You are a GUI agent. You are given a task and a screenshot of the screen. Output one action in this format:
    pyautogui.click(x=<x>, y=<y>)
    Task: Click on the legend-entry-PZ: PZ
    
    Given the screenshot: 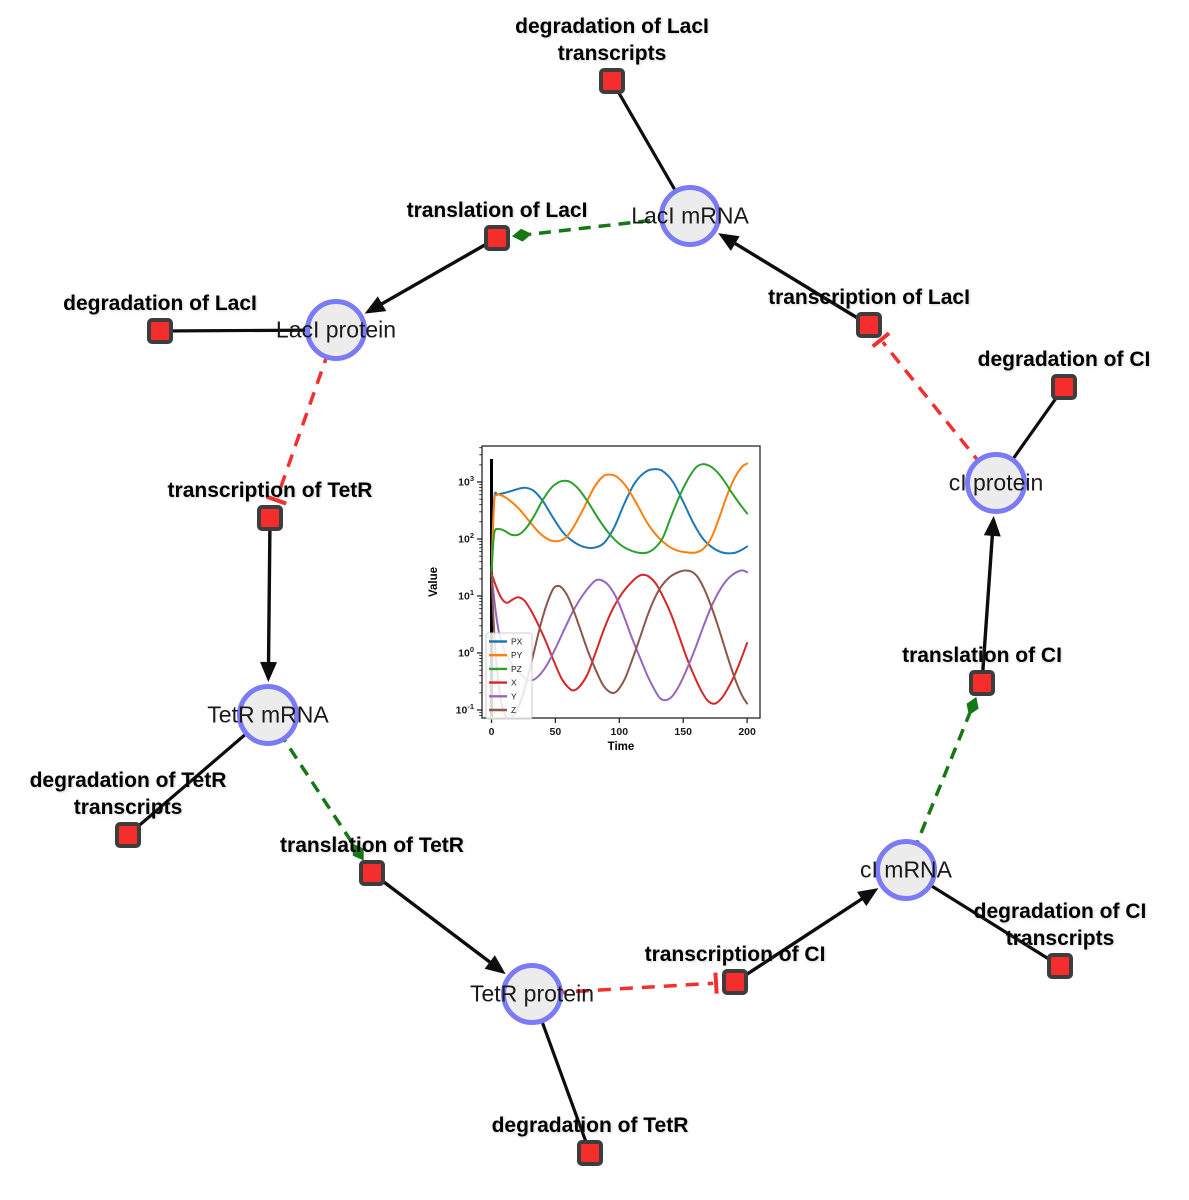 What is the action you would take?
    pyautogui.click(x=516, y=669)
    